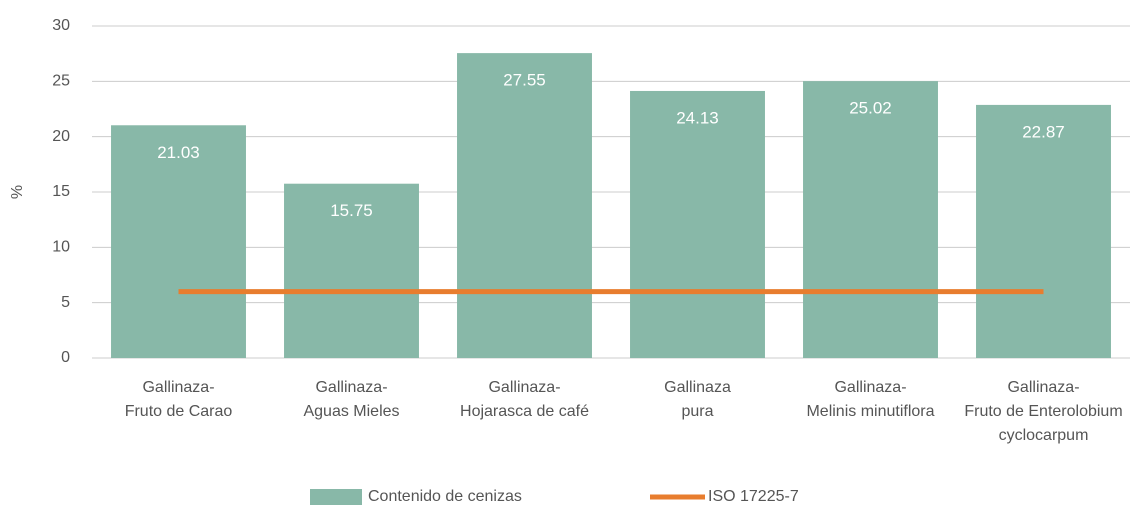 The height and width of the screenshot is (509, 1139). Describe the element at coordinates (178, 152) in the screenshot. I see `value-label: 21.03` at that location.